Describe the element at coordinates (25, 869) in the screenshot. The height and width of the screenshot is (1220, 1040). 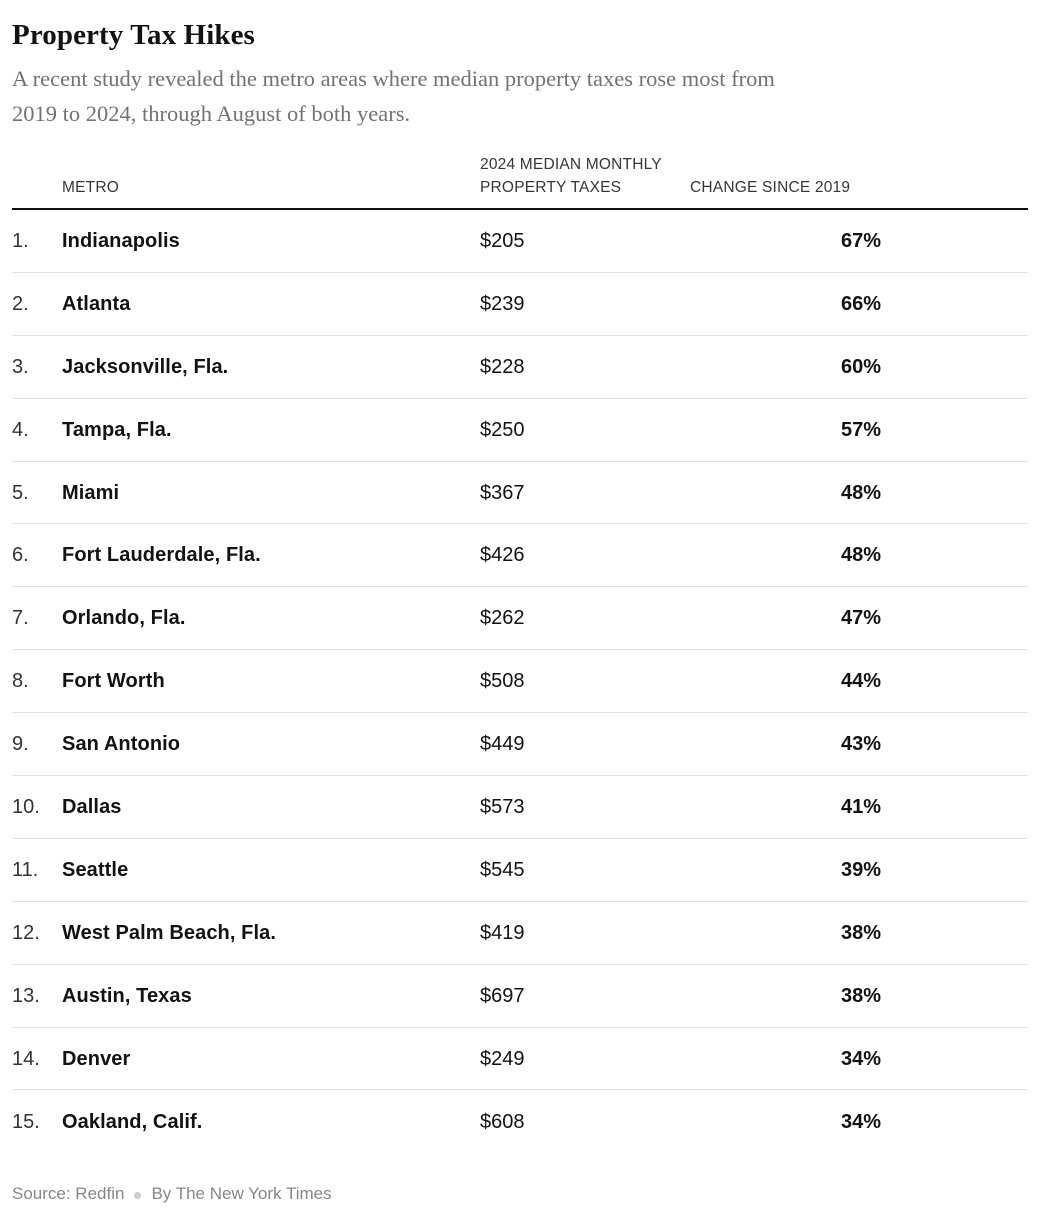
I see `row-rank: 11.` at that location.